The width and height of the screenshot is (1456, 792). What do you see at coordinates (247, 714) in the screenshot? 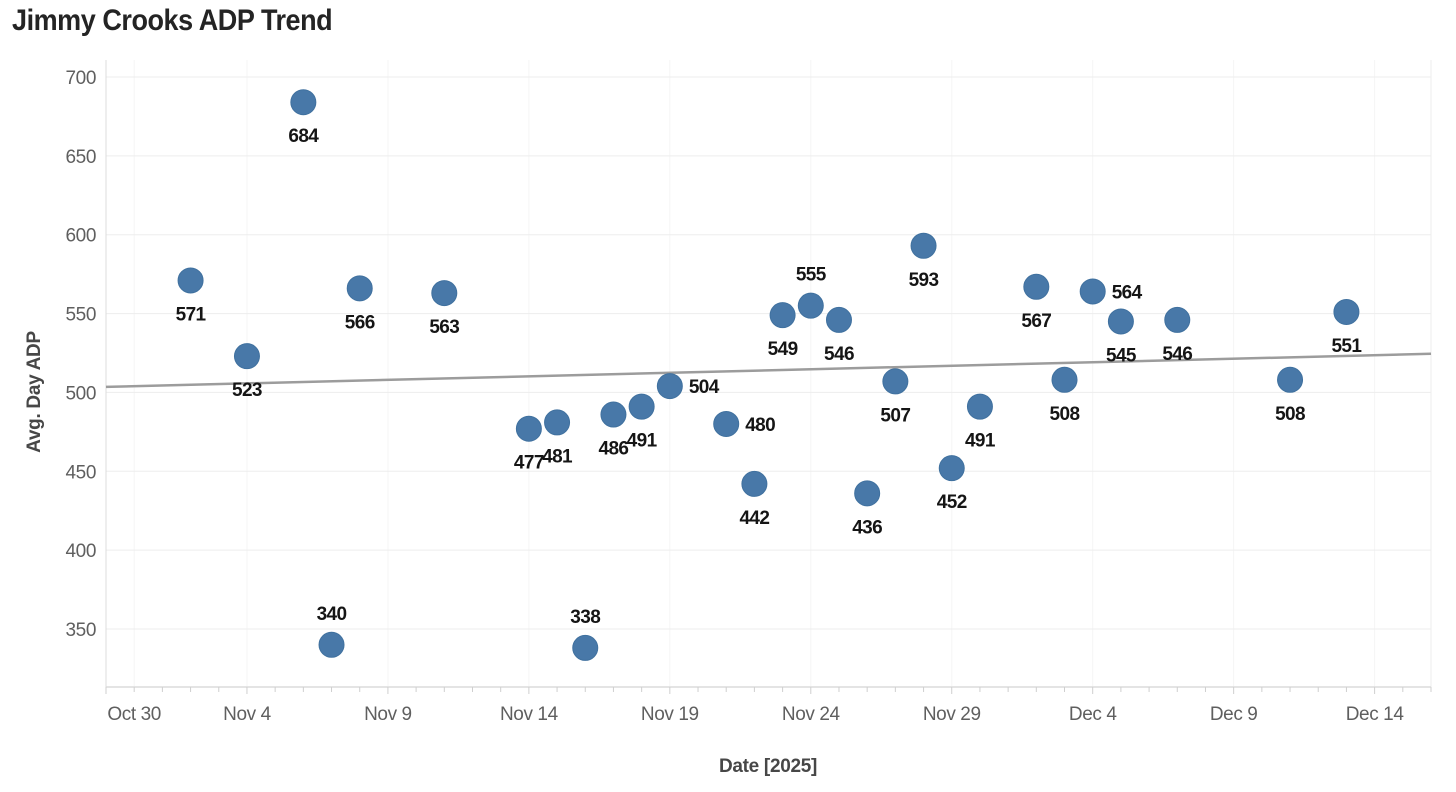
I see `x-tick-label: Nov 4` at bounding box center [247, 714].